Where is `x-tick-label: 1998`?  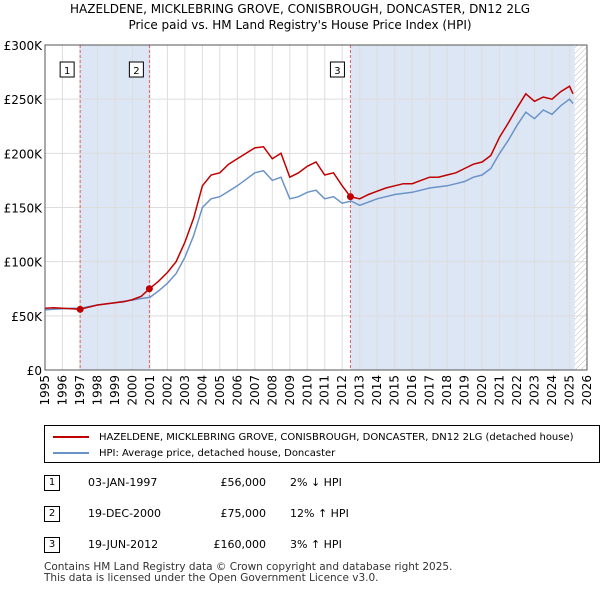 x-tick-label: 1998 is located at coordinates (97, 390).